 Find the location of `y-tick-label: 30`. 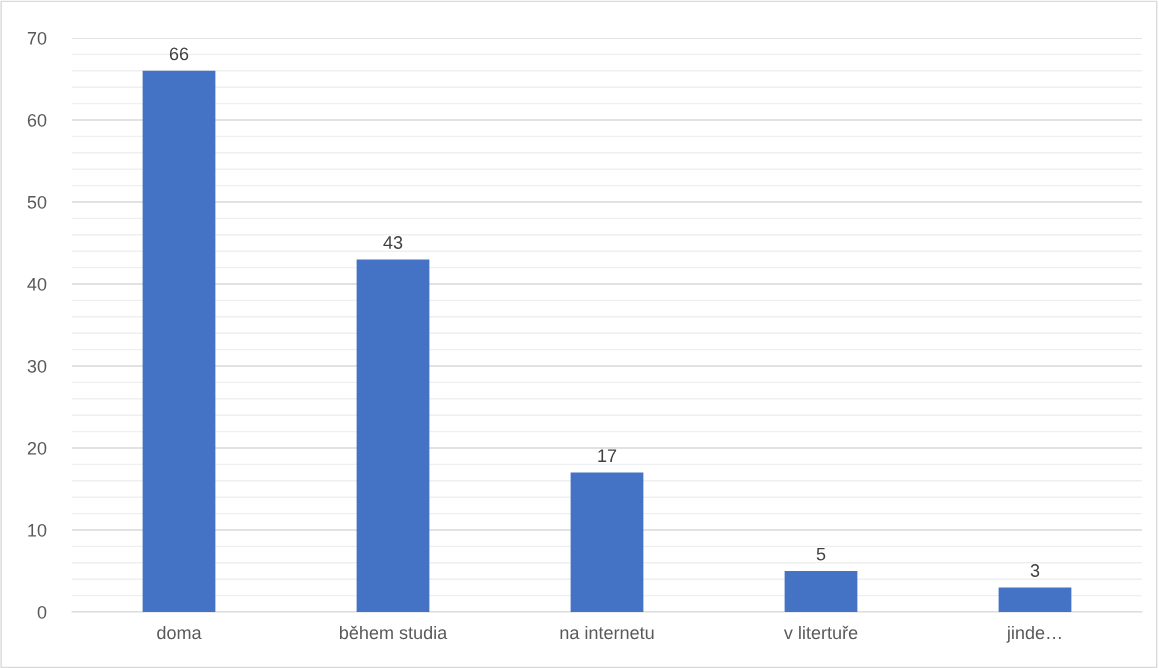

y-tick-label: 30 is located at coordinates (37, 366).